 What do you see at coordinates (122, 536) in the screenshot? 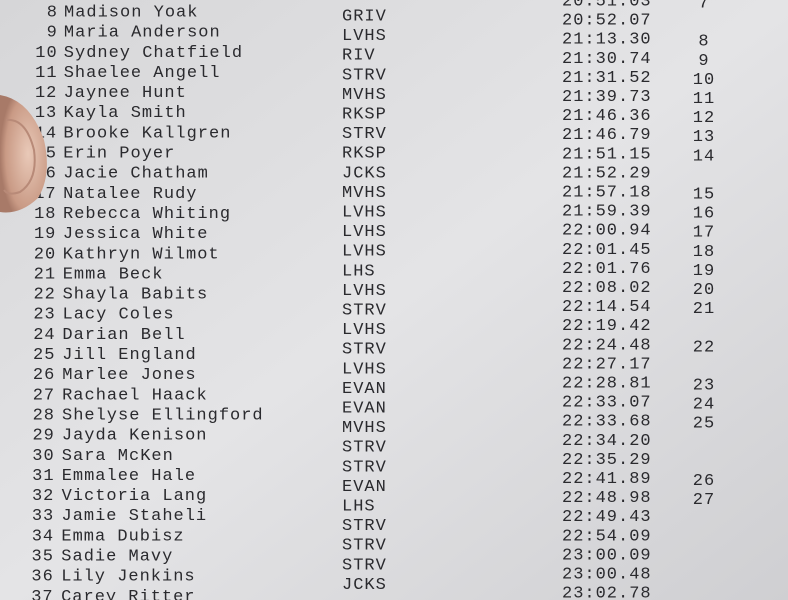
I see `athlete-name: Emma Dubisz` at bounding box center [122, 536].